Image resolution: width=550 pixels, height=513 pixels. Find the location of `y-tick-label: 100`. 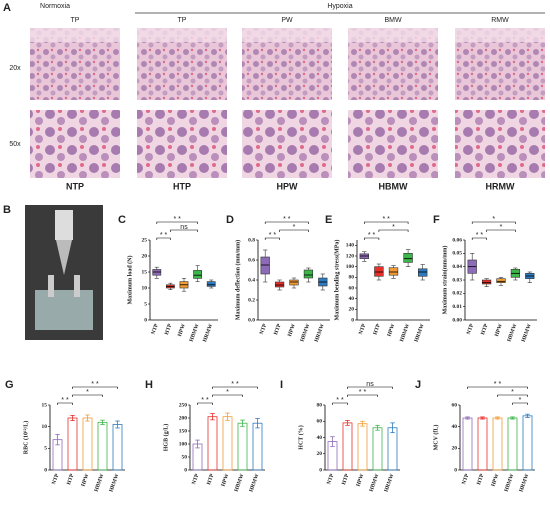

y-tick-label: 100 is located at coordinates (350, 267).